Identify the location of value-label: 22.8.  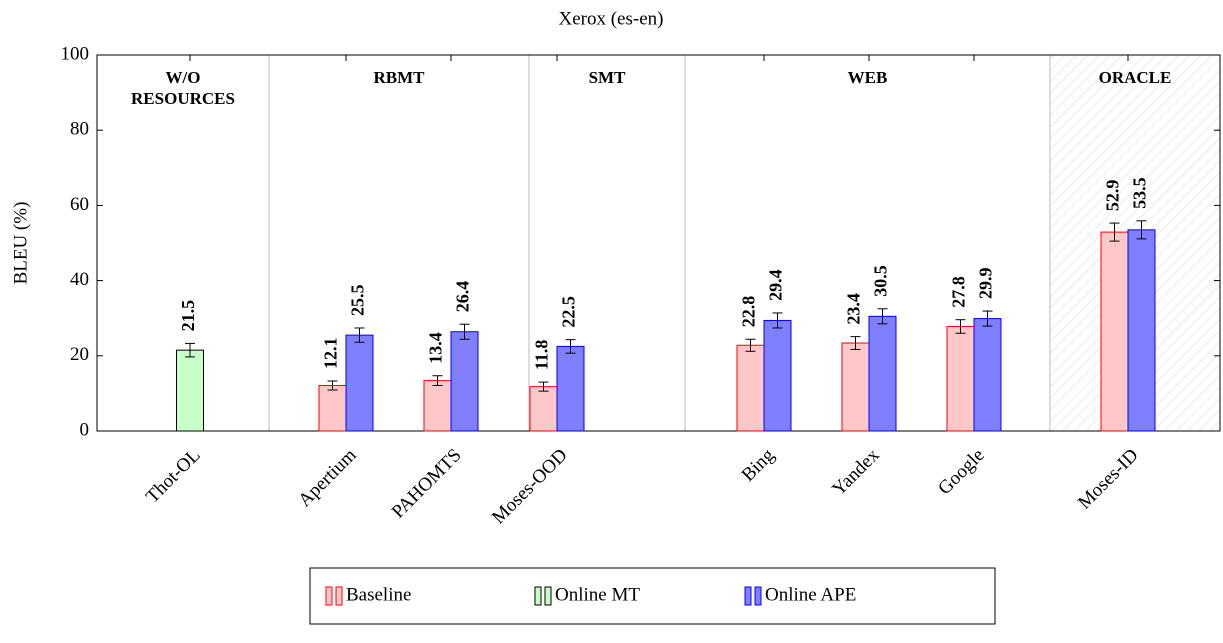
(749, 312).